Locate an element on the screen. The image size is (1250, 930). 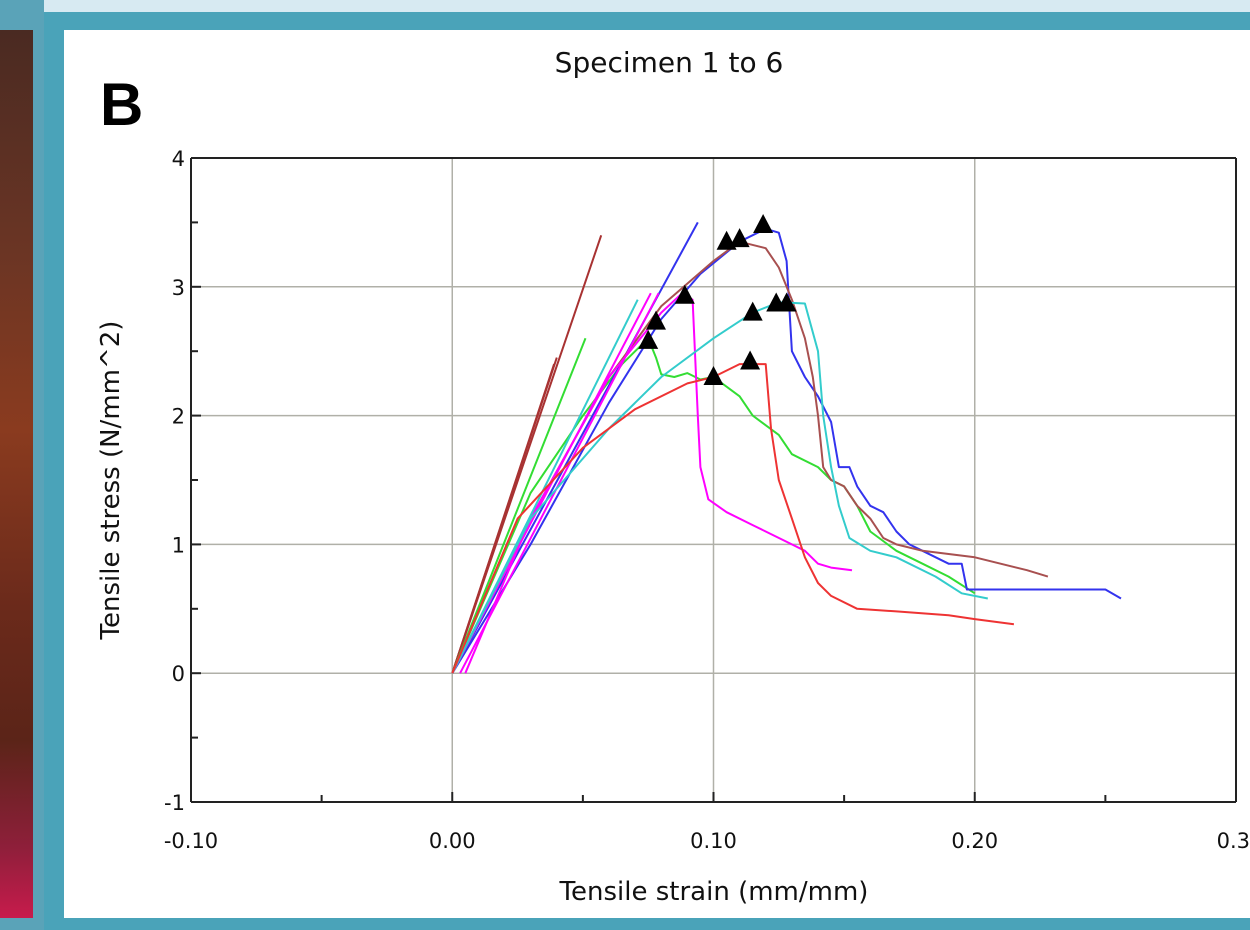
failure-markers is located at coordinates (717, 299).